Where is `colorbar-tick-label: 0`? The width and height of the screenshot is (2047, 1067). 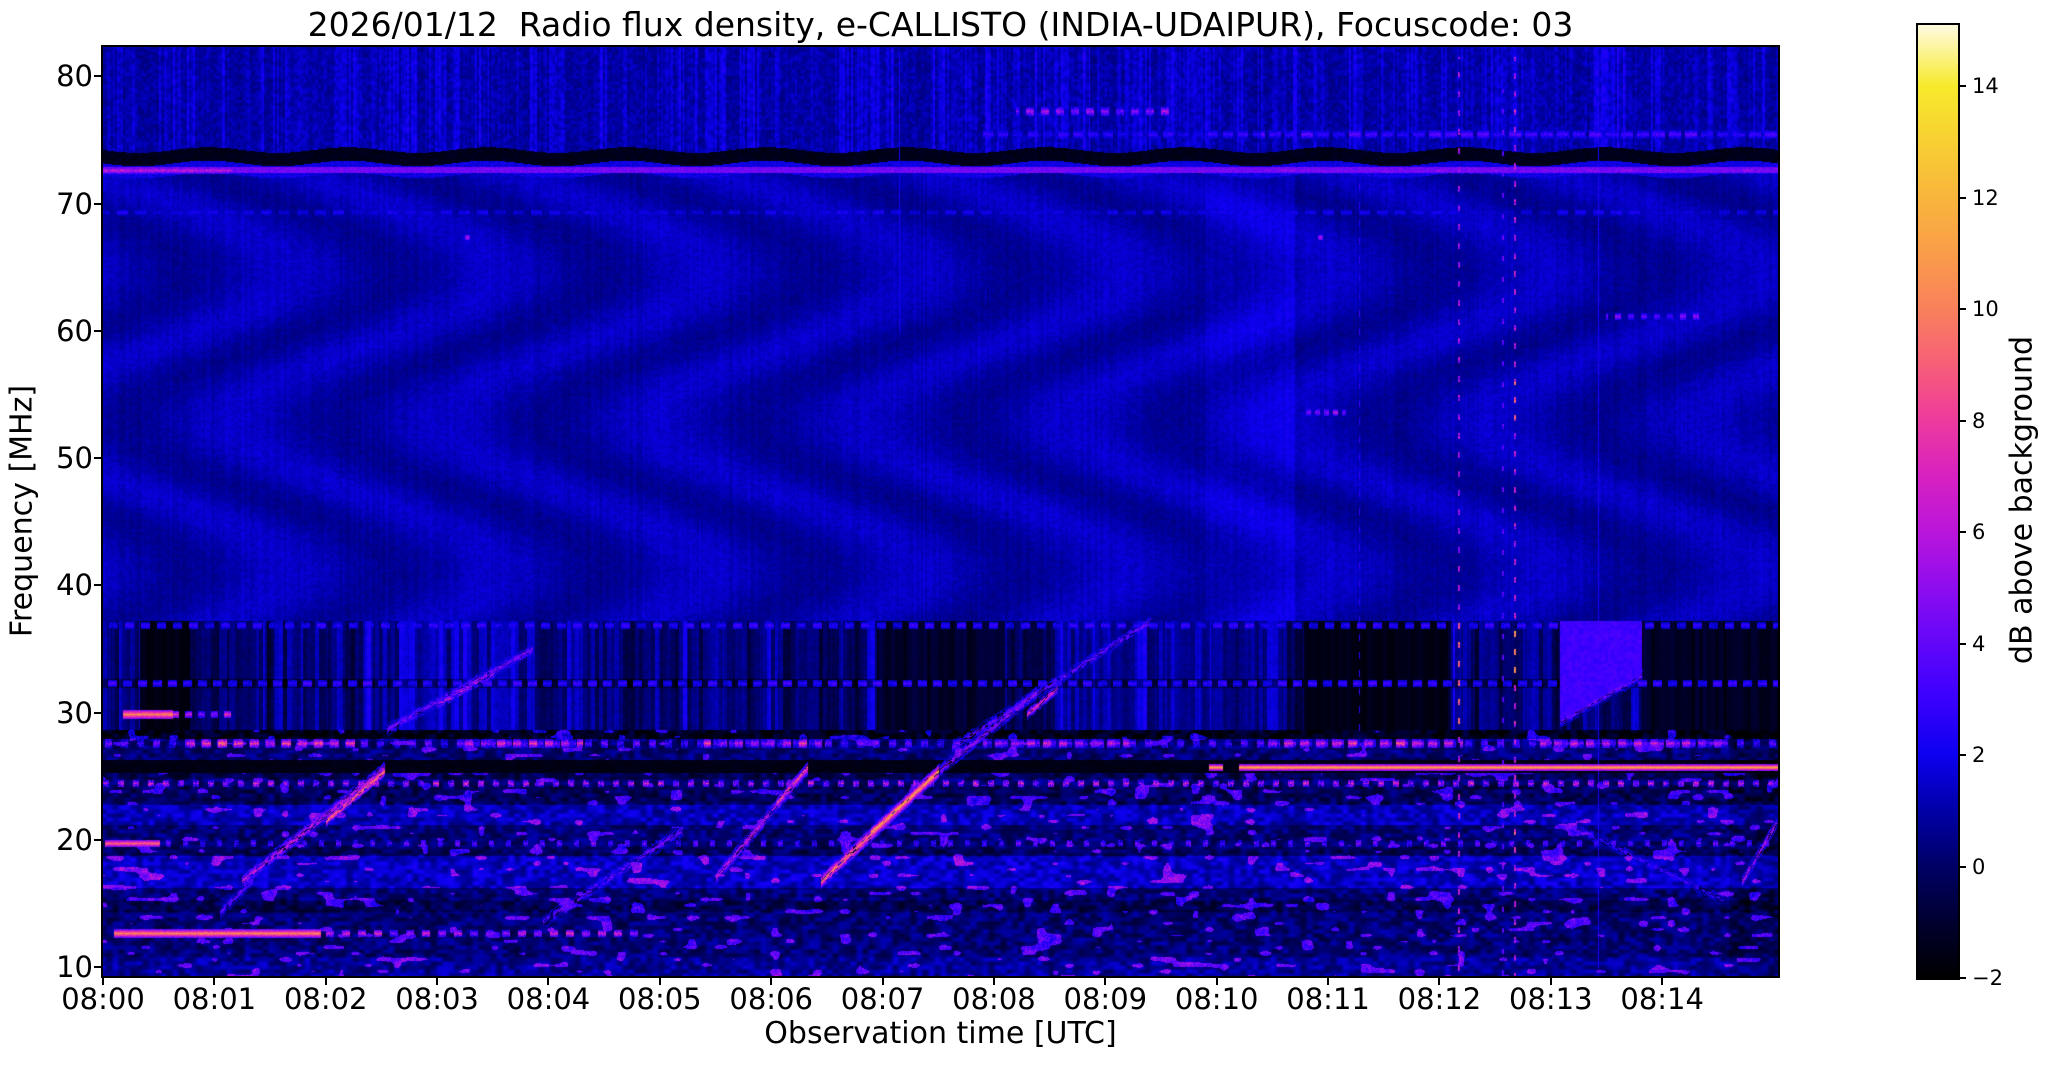 colorbar-tick-label: 0 is located at coordinates (1979, 866).